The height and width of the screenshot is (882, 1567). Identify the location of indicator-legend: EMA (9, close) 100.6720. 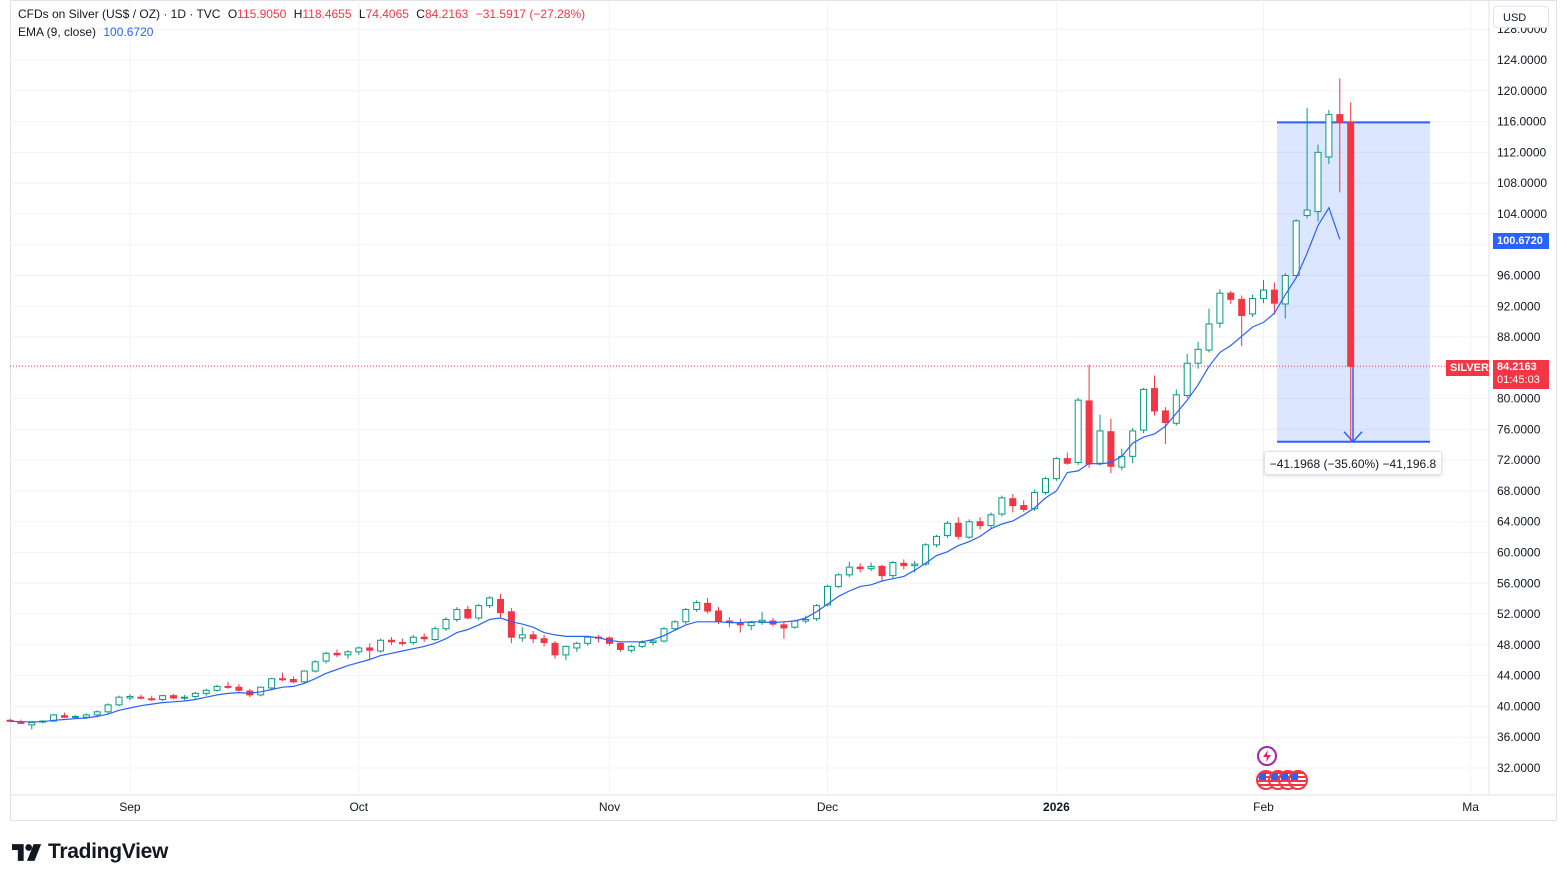
(85, 32).